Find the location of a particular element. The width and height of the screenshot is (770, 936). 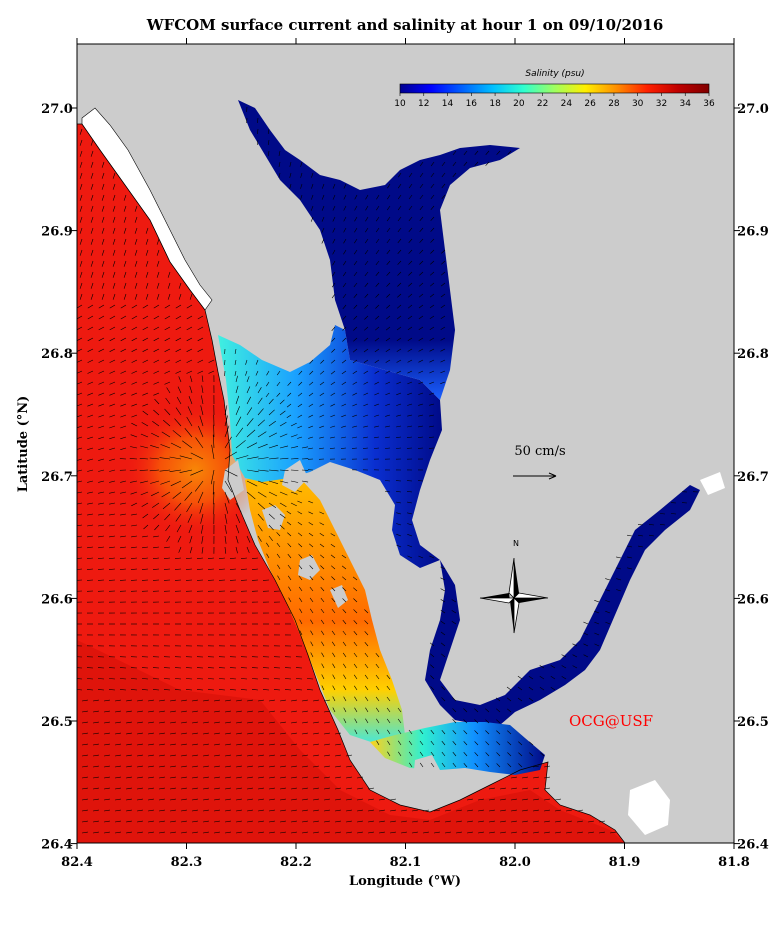

x-tick-label: 82.3 is located at coordinates (187, 862).